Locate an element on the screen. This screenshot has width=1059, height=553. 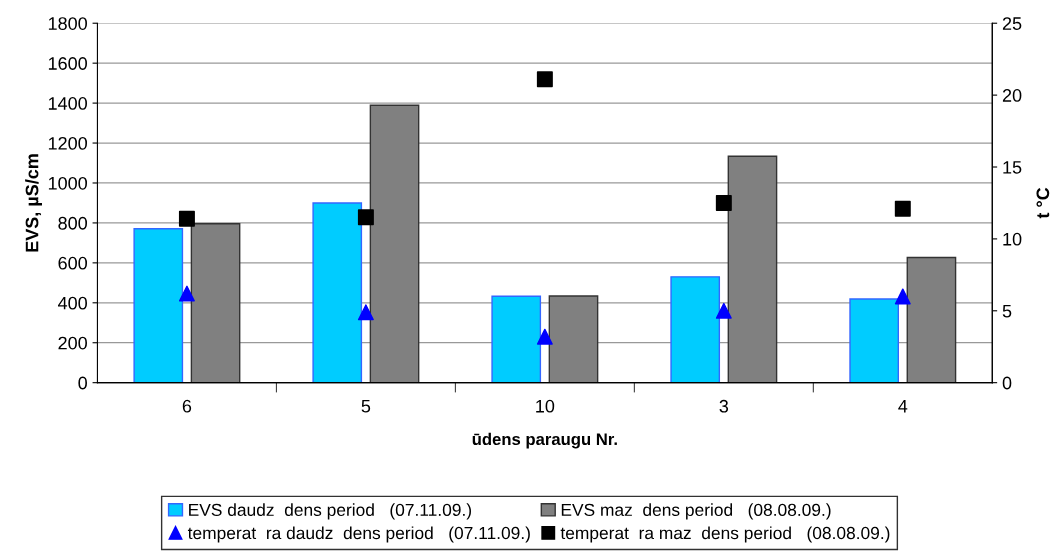
y-tick-label: 1400 is located at coordinates (67, 103).